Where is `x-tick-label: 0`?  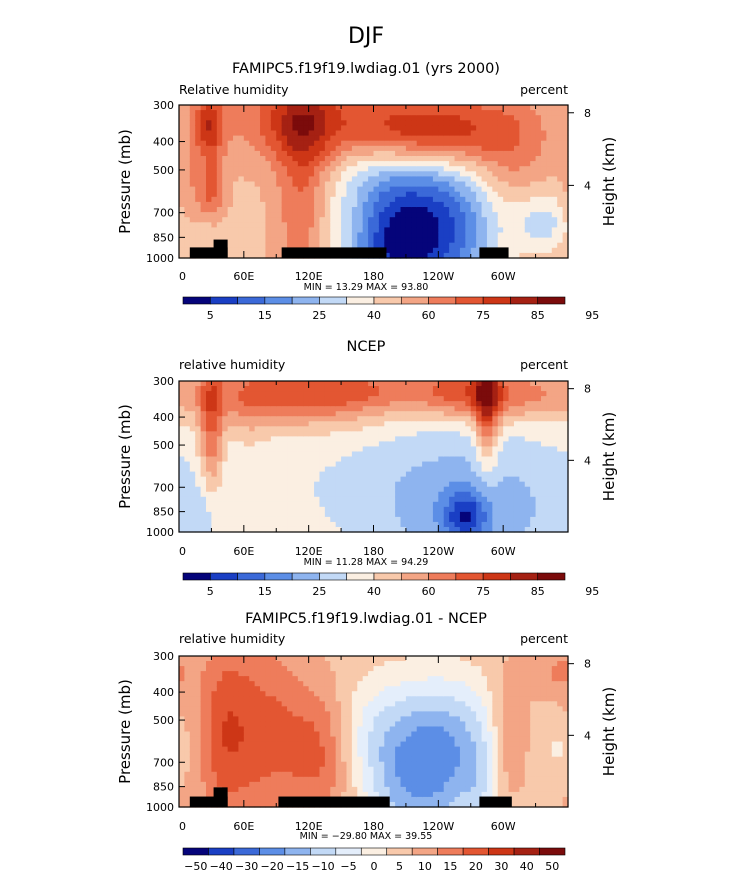
x-tick-label: 0 is located at coordinates (182, 551).